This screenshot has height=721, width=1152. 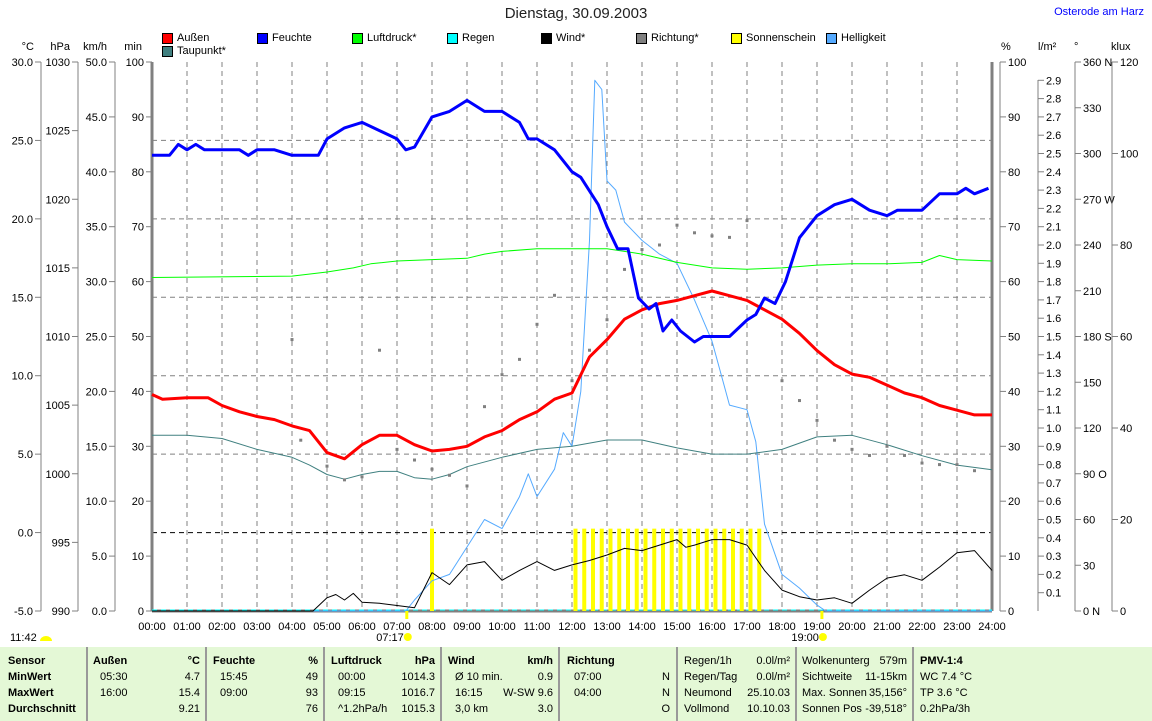 I want to click on x-tick-label: 06:00, so click(x=362, y=627).